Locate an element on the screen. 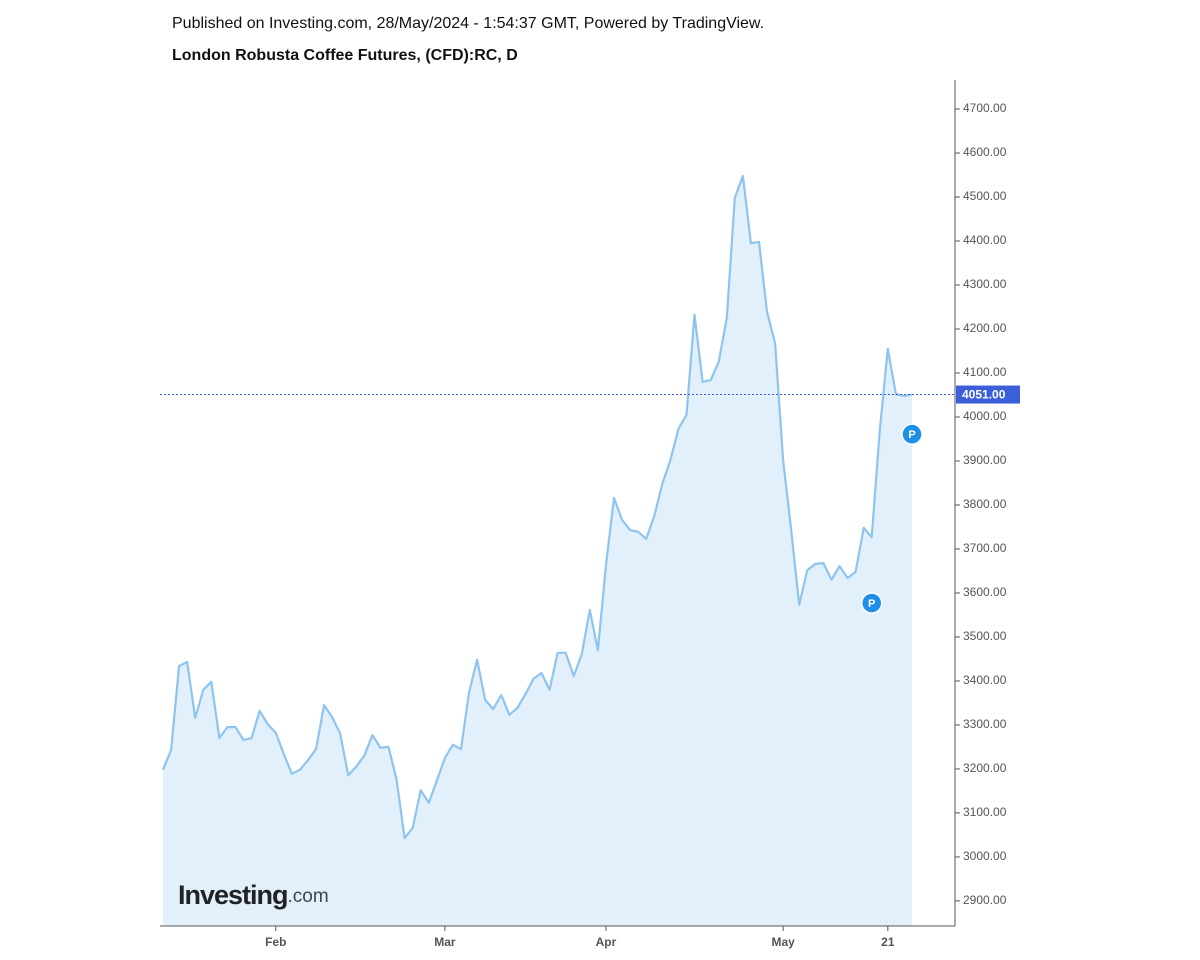  y-tick-label: 3500.00 is located at coordinates (985, 636).